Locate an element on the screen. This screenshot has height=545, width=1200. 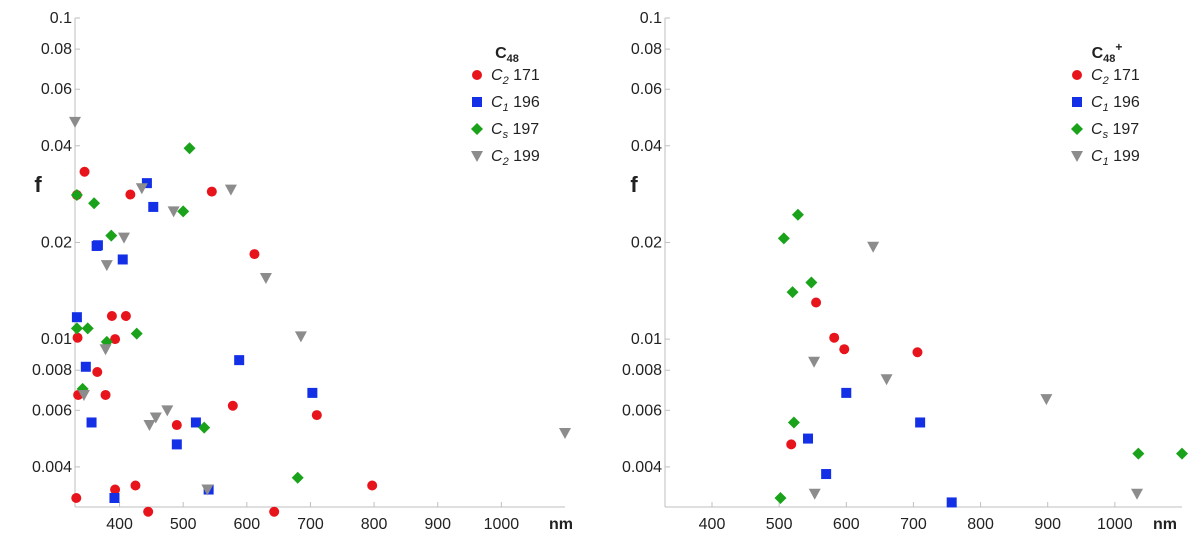
legend-marker-diamond is located at coordinates (1077, 129).